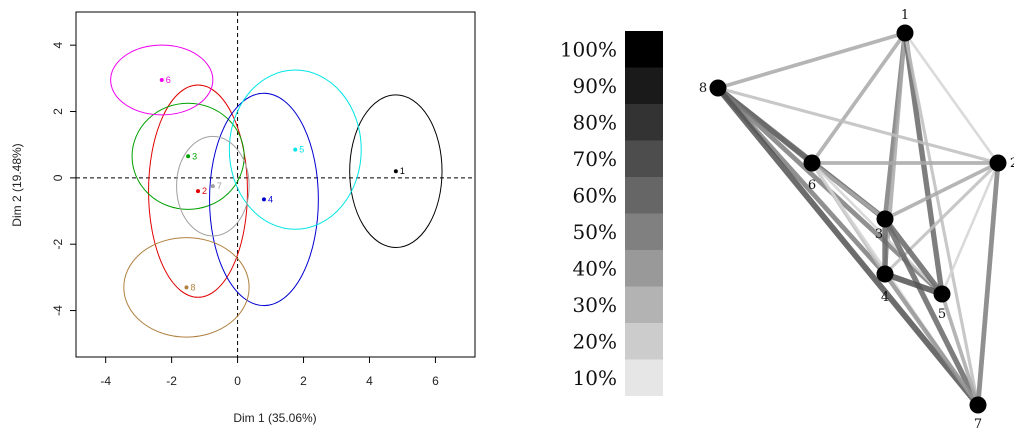  What do you see at coordinates (369, 381) in the screenshot?
I see `x-tick-label: 4` at bounding box center [369, 381].